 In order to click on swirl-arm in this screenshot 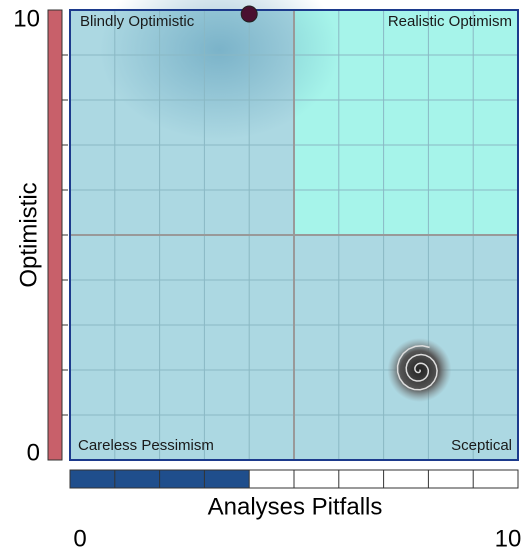, I will do `click(417, 368)`.